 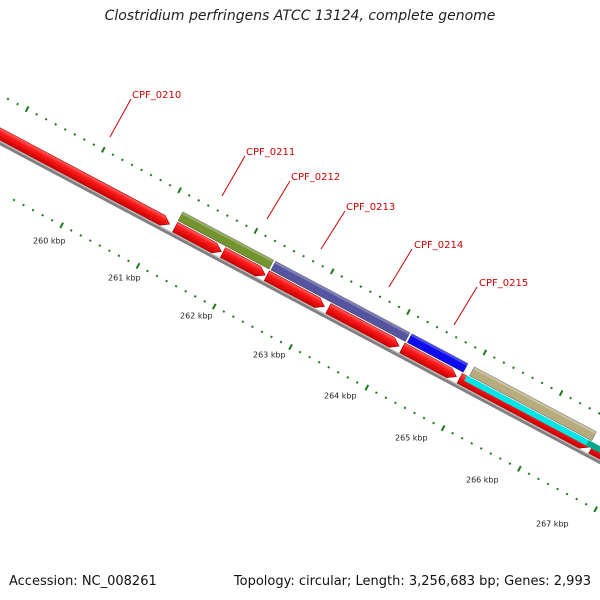 I want to click on feature-block-slate, so click(x=340, y=301).